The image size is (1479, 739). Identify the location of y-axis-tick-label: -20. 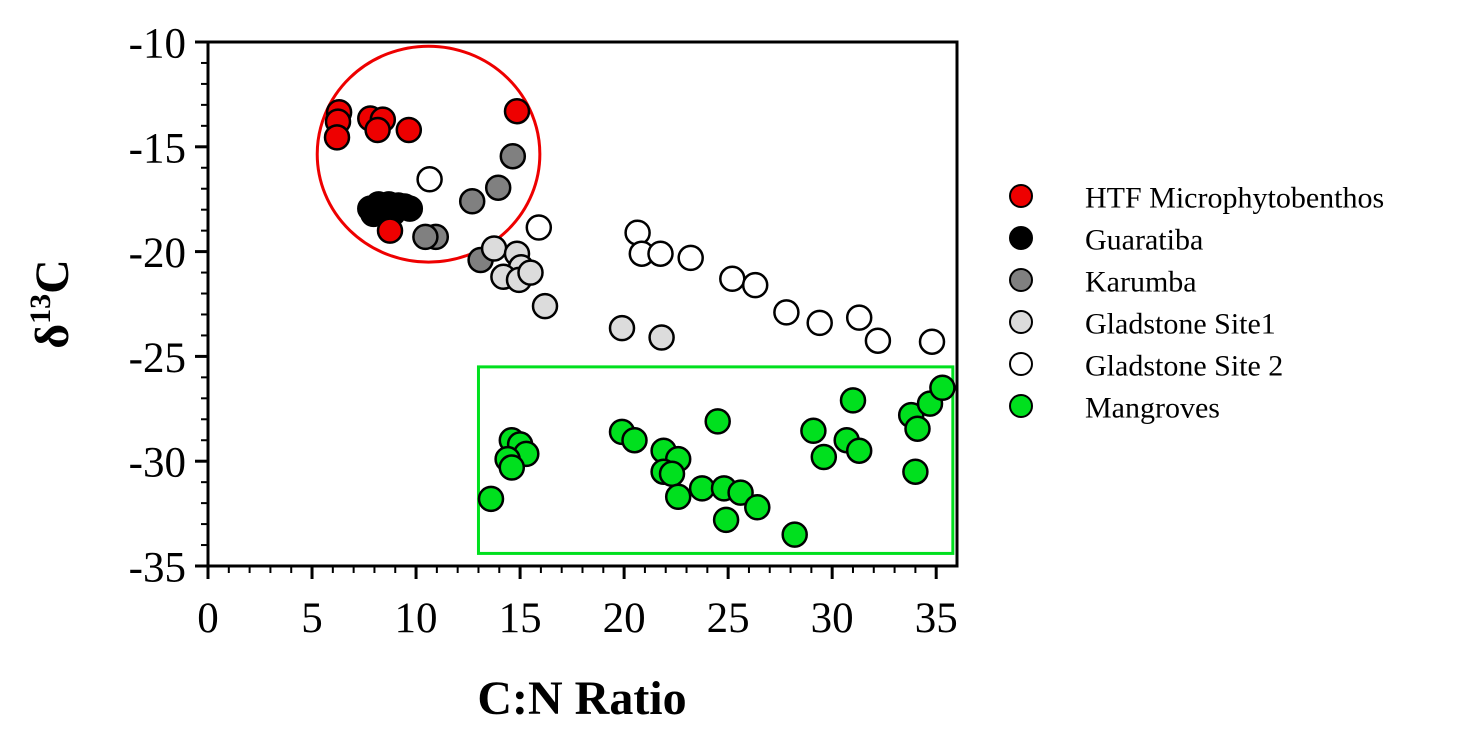
(157, 253).